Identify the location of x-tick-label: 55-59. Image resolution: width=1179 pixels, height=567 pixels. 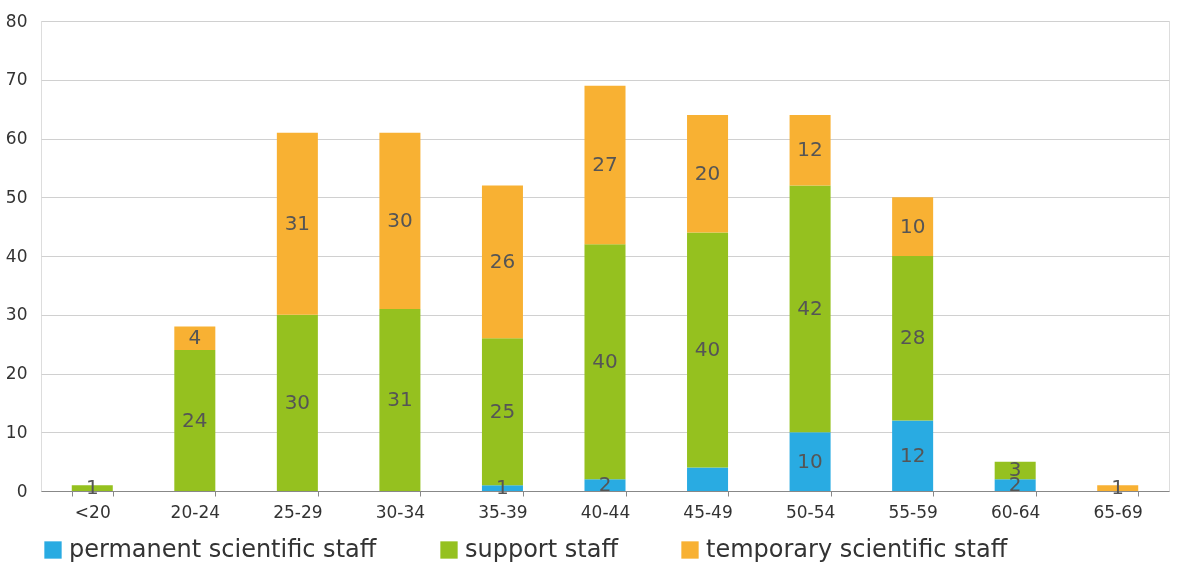
(913, 511).